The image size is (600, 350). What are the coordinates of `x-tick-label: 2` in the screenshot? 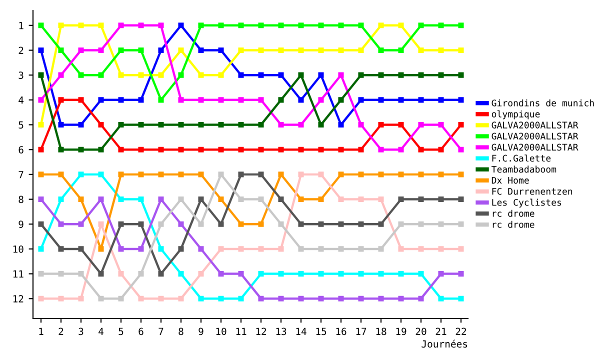 It's located at (61, 331).